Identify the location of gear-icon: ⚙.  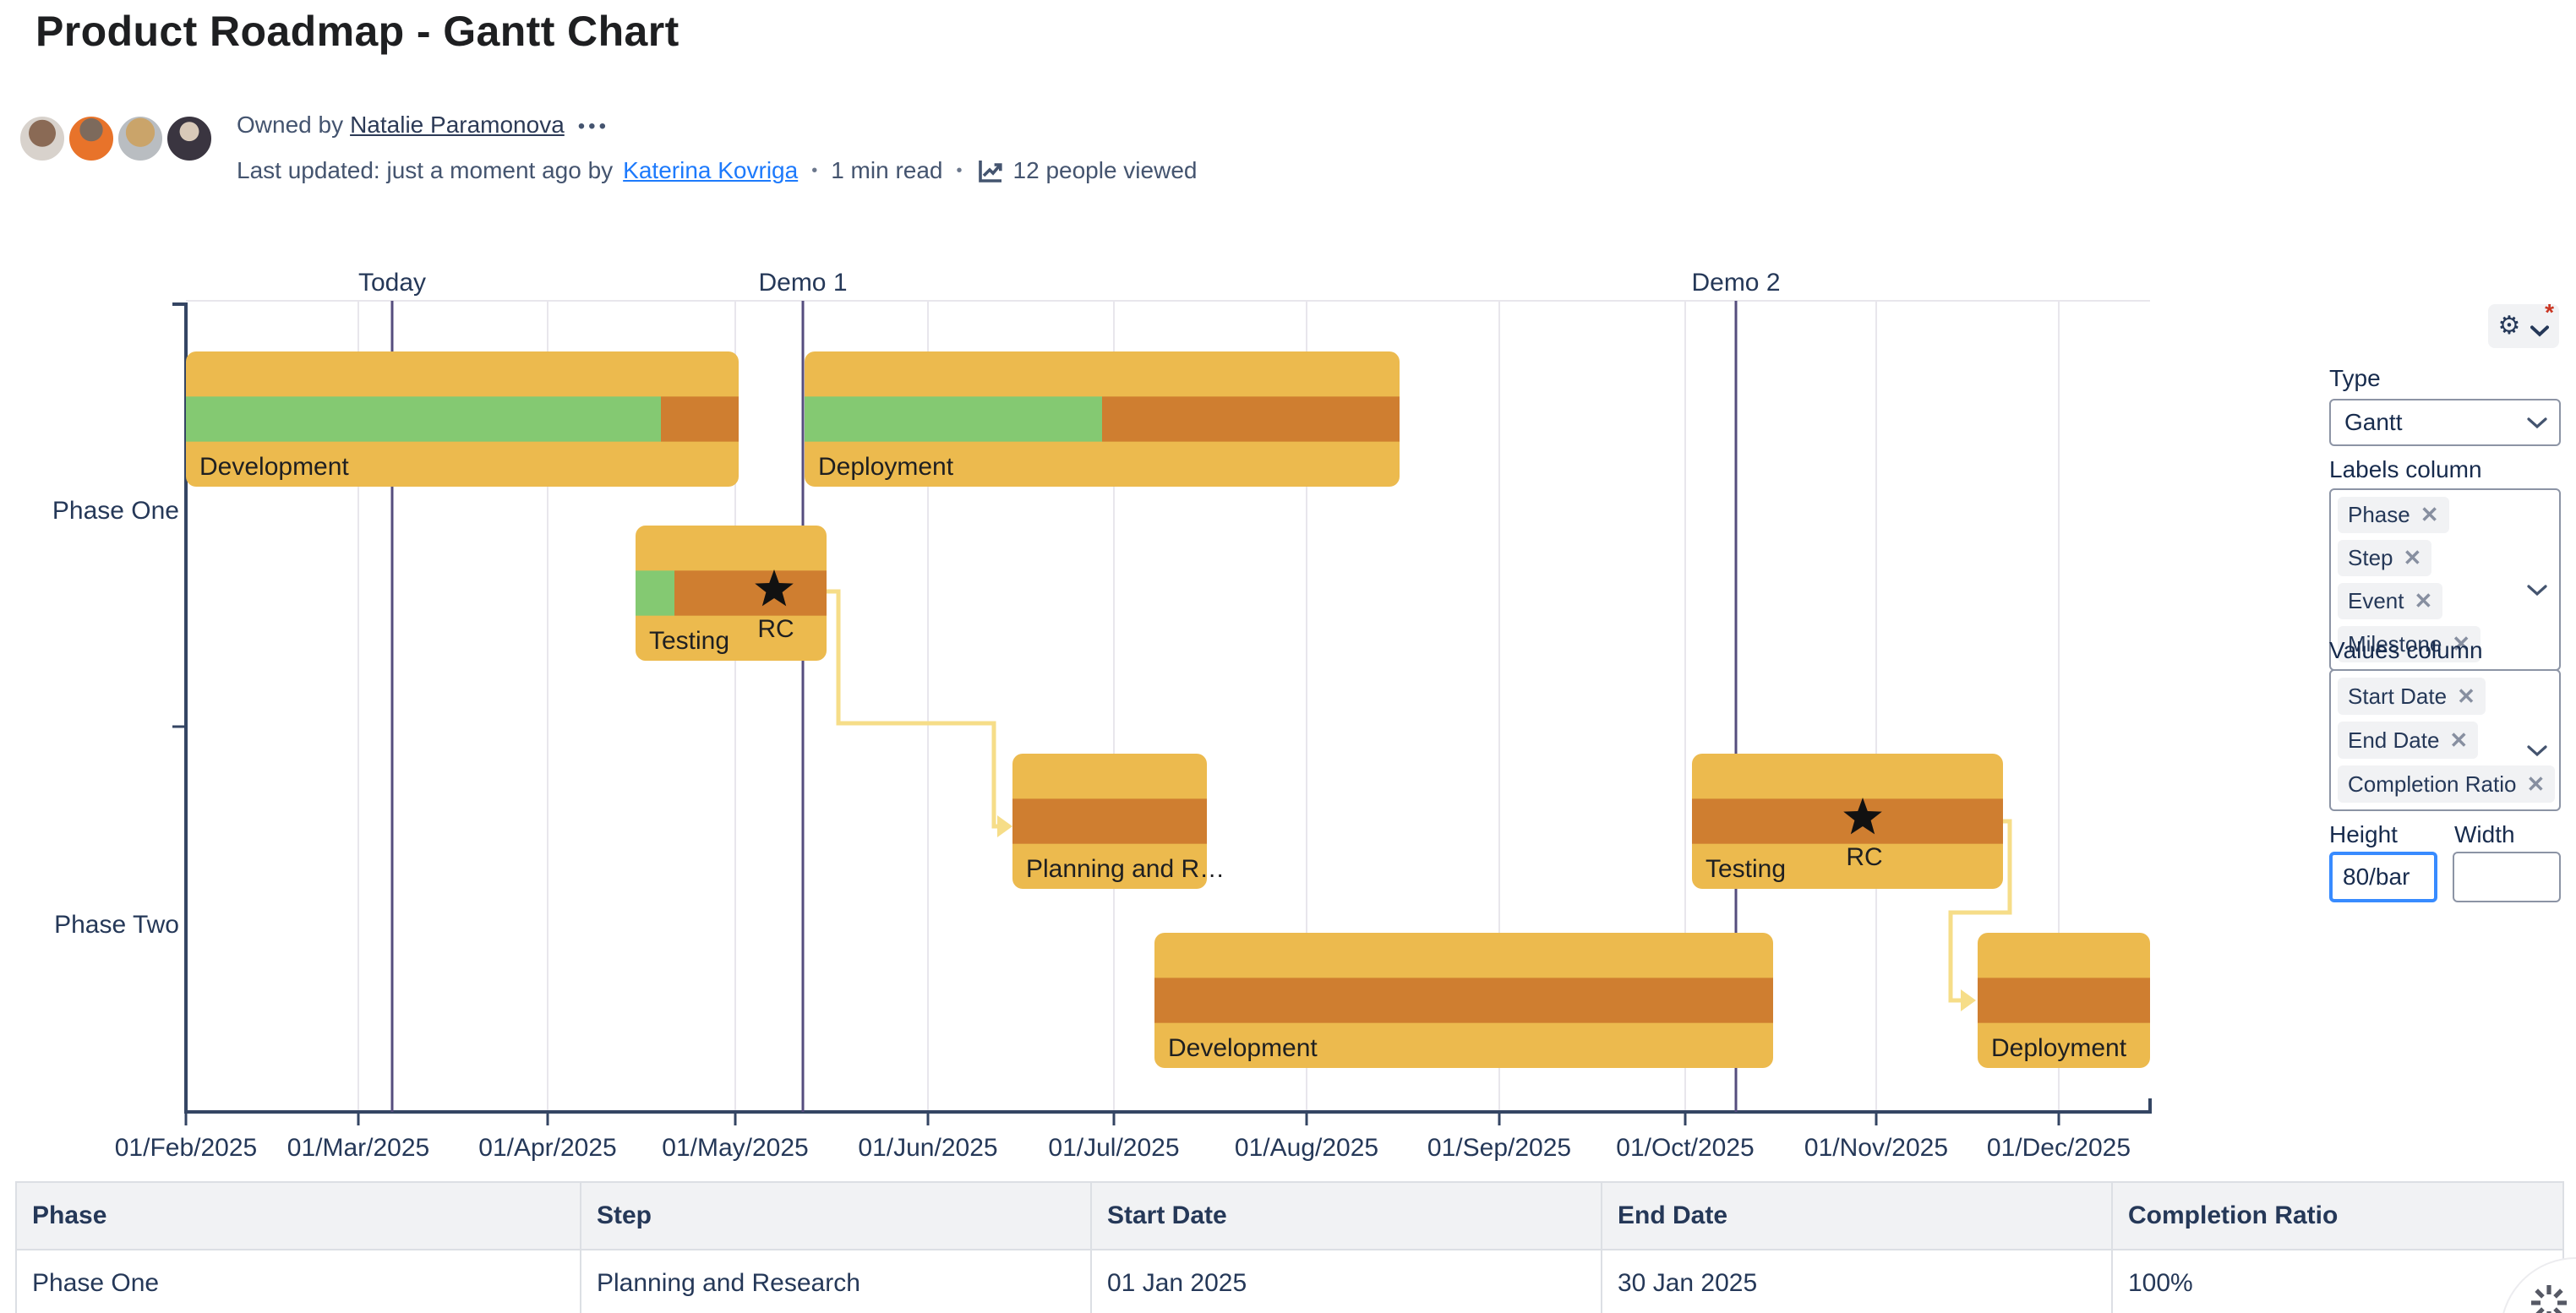
(2509, 326).